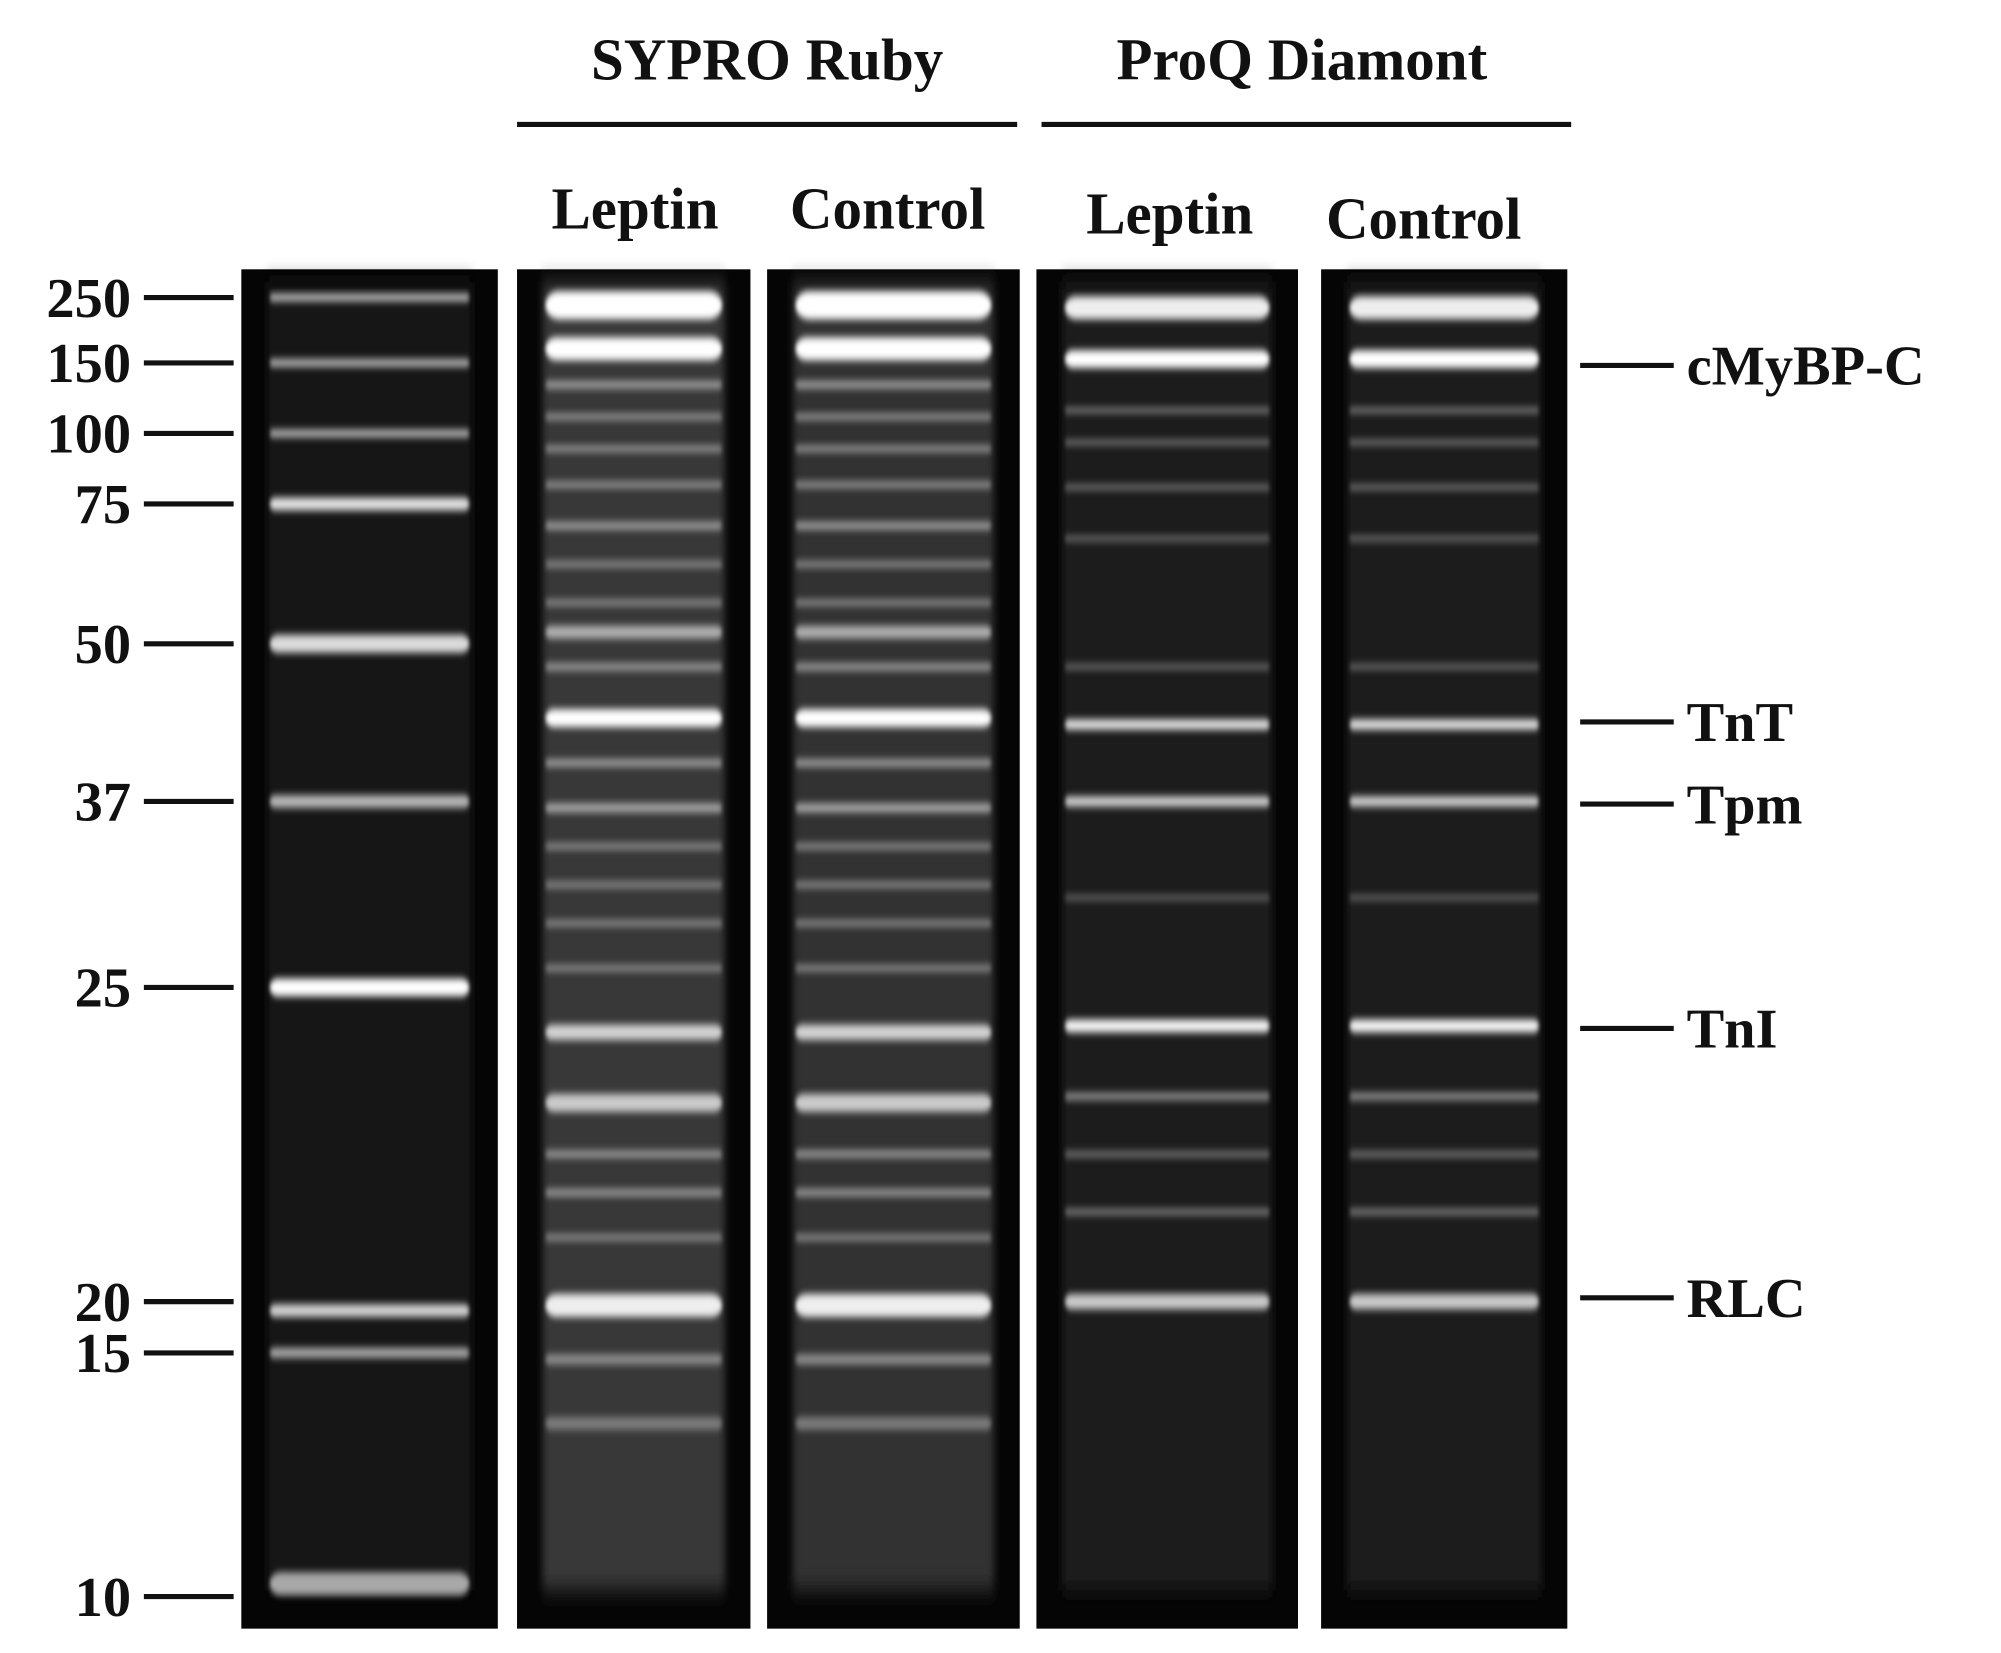 The width and height of the screenshot is (2001, 1653). What do you see at coordinates (88, 364) in the screenshot?
I see `marker-label: 150` at bounding box center [88, 364].